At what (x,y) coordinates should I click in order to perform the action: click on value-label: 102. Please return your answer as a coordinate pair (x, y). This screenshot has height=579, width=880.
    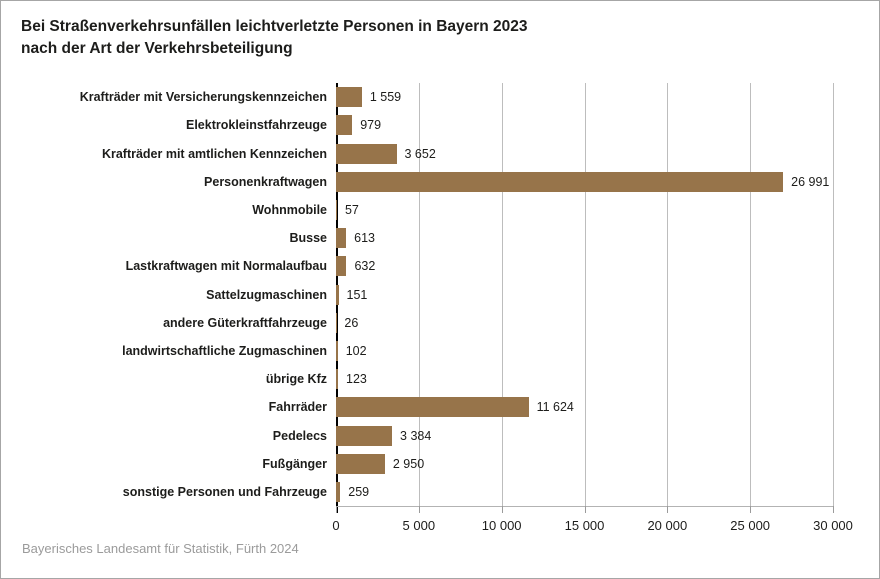
    Looking at the image, I should click on (356, 350).